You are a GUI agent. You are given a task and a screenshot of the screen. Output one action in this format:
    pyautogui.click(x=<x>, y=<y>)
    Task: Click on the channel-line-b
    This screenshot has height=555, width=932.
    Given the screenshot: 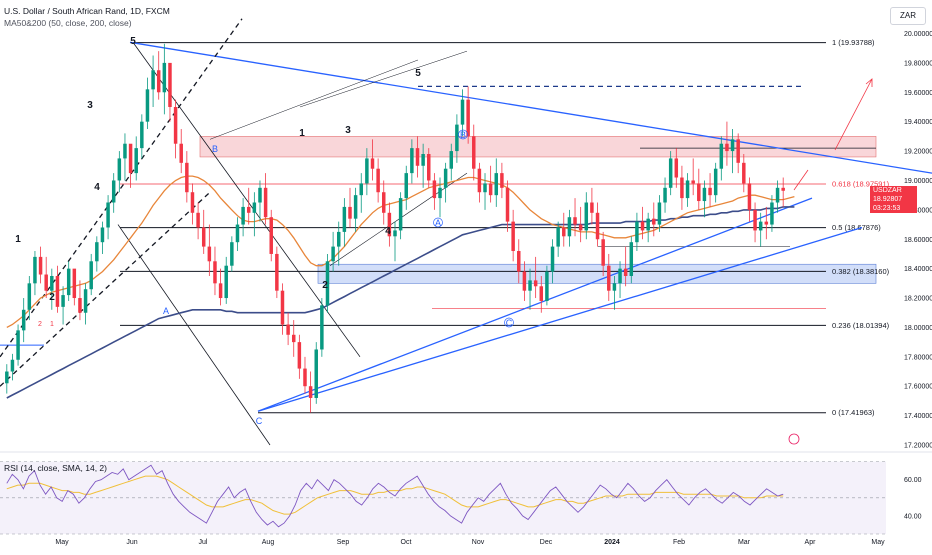 What is the action you would take?
    pyautogui.click(x=194, y=335)
    